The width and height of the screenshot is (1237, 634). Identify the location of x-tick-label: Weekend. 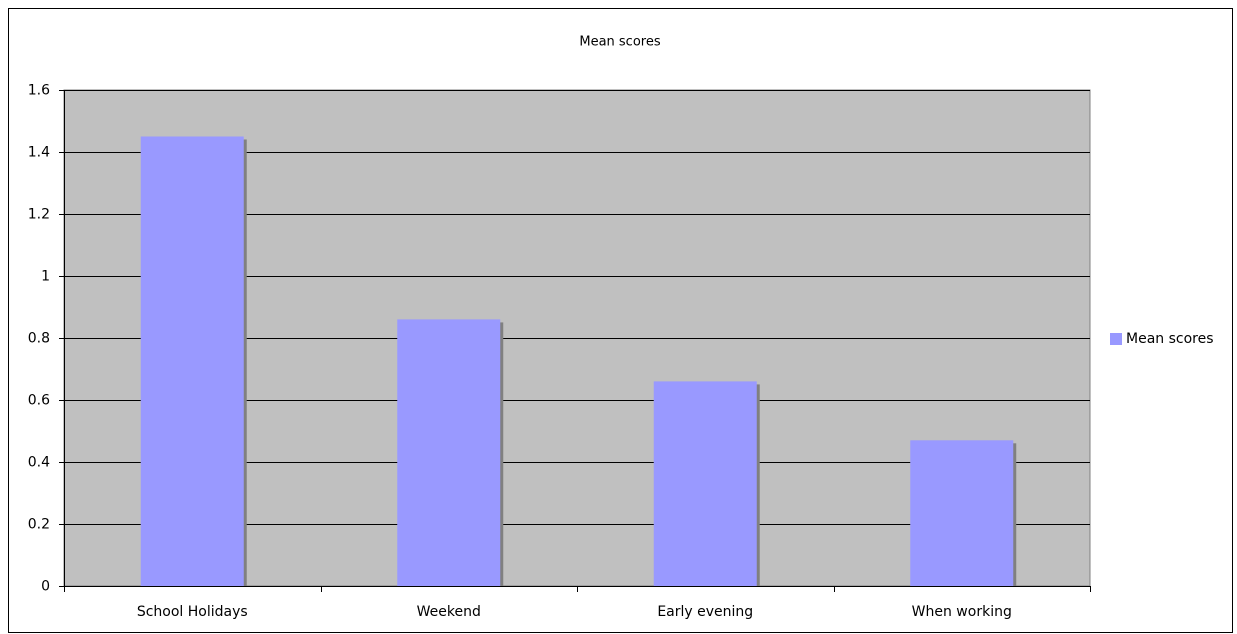
(449, 612).